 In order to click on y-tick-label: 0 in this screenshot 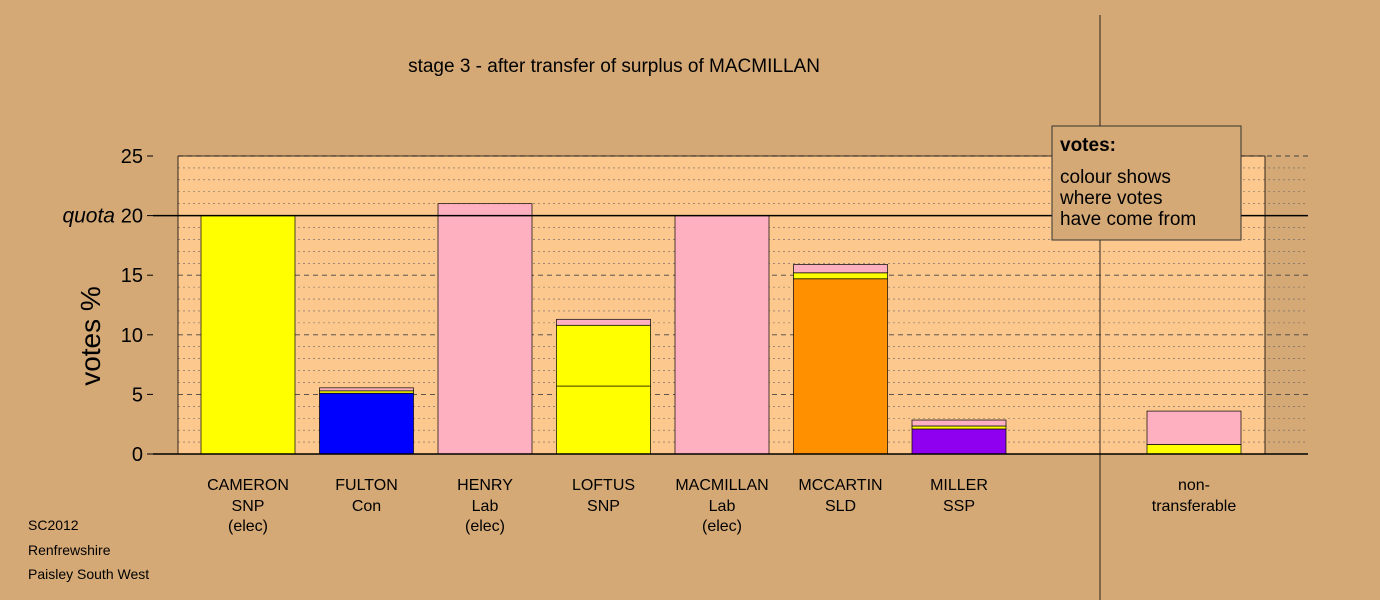, I will do `click(137, 455)`.